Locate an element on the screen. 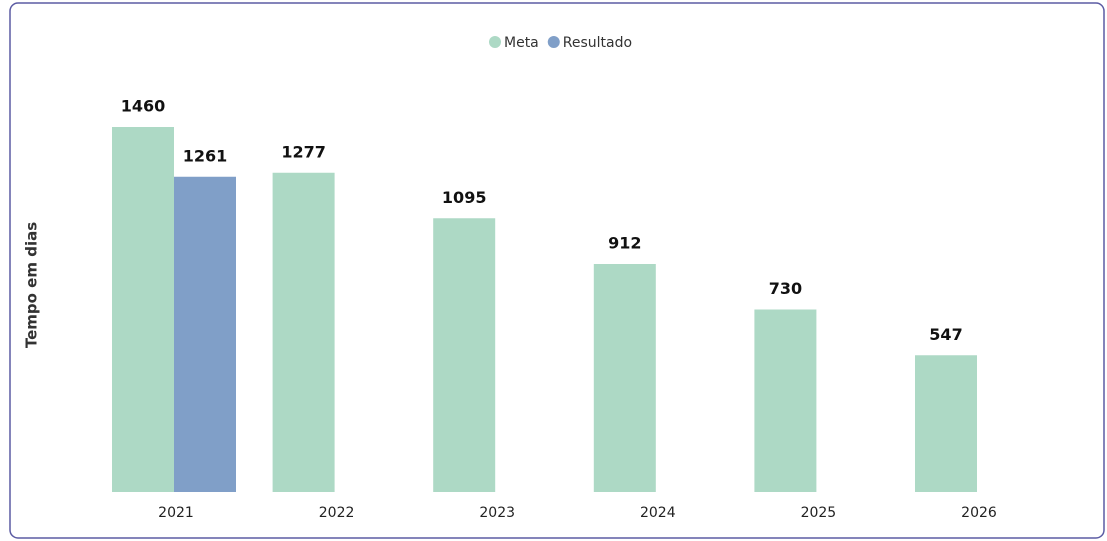 Image resolution: width=1107 pixels, height=541 pixels. legend-label: Resultado is located at coordinates (597, 43).